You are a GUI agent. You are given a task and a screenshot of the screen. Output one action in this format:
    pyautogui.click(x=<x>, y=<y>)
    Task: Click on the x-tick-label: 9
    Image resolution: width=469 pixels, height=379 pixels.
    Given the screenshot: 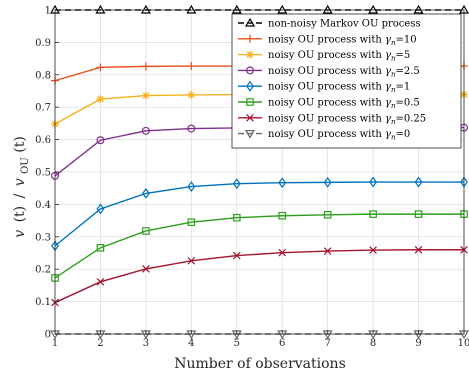 What is the action you would take?
    pyautogui.click(x=418, y=343)
    